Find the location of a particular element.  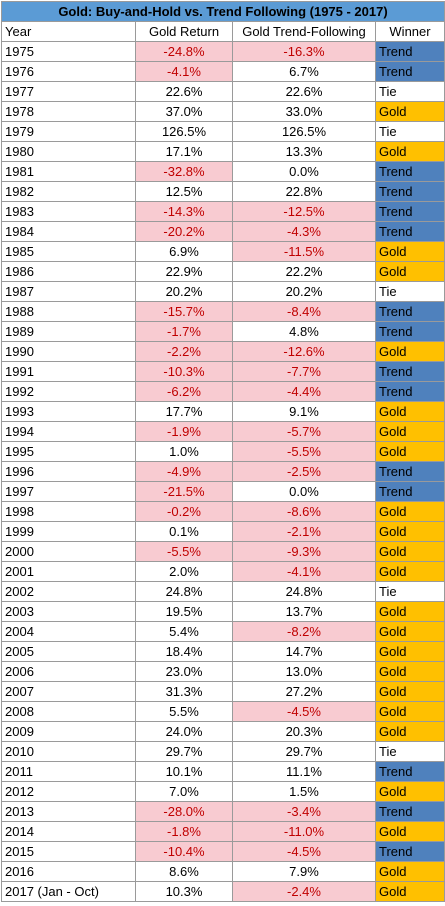

trend-following-cell: 20.3% is located at coordinates (304, 731).